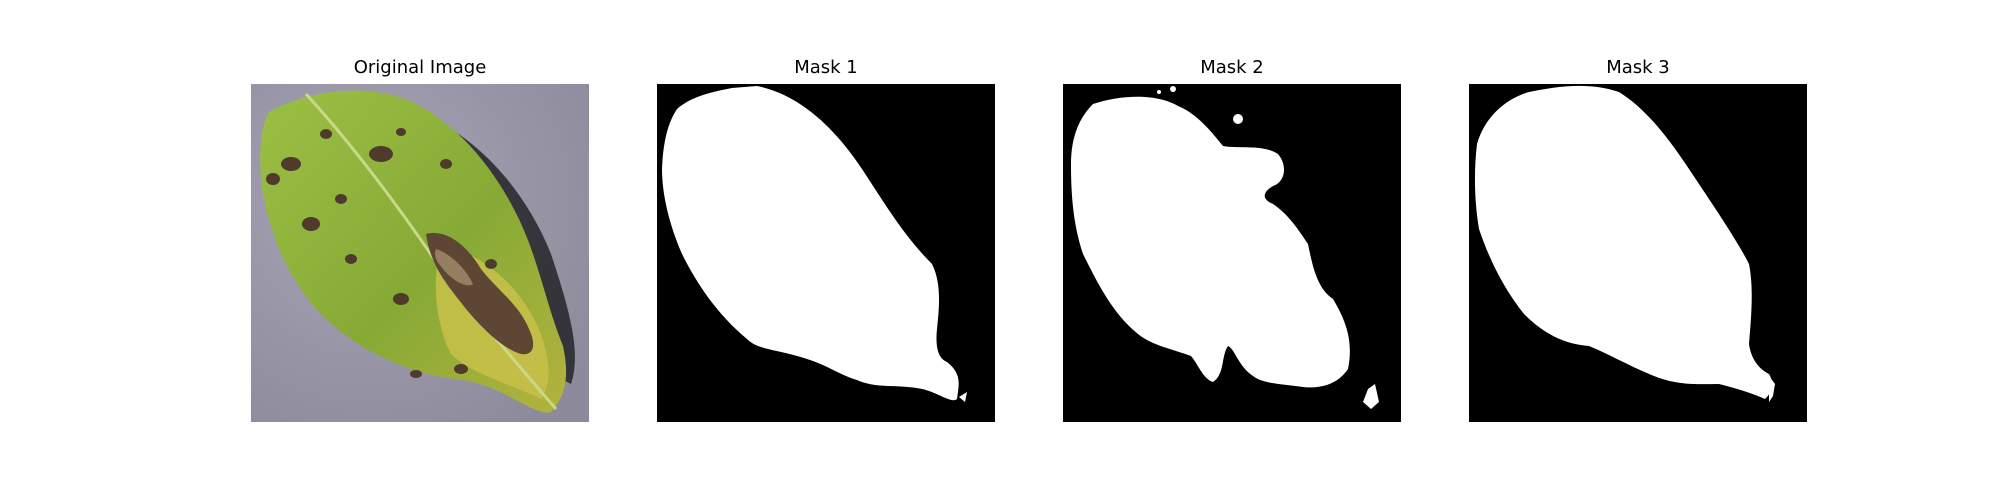  What do you see at coordinates (381, 253) in the screenshot?
I see `lesion-spots` at bounding box center [381, 253].